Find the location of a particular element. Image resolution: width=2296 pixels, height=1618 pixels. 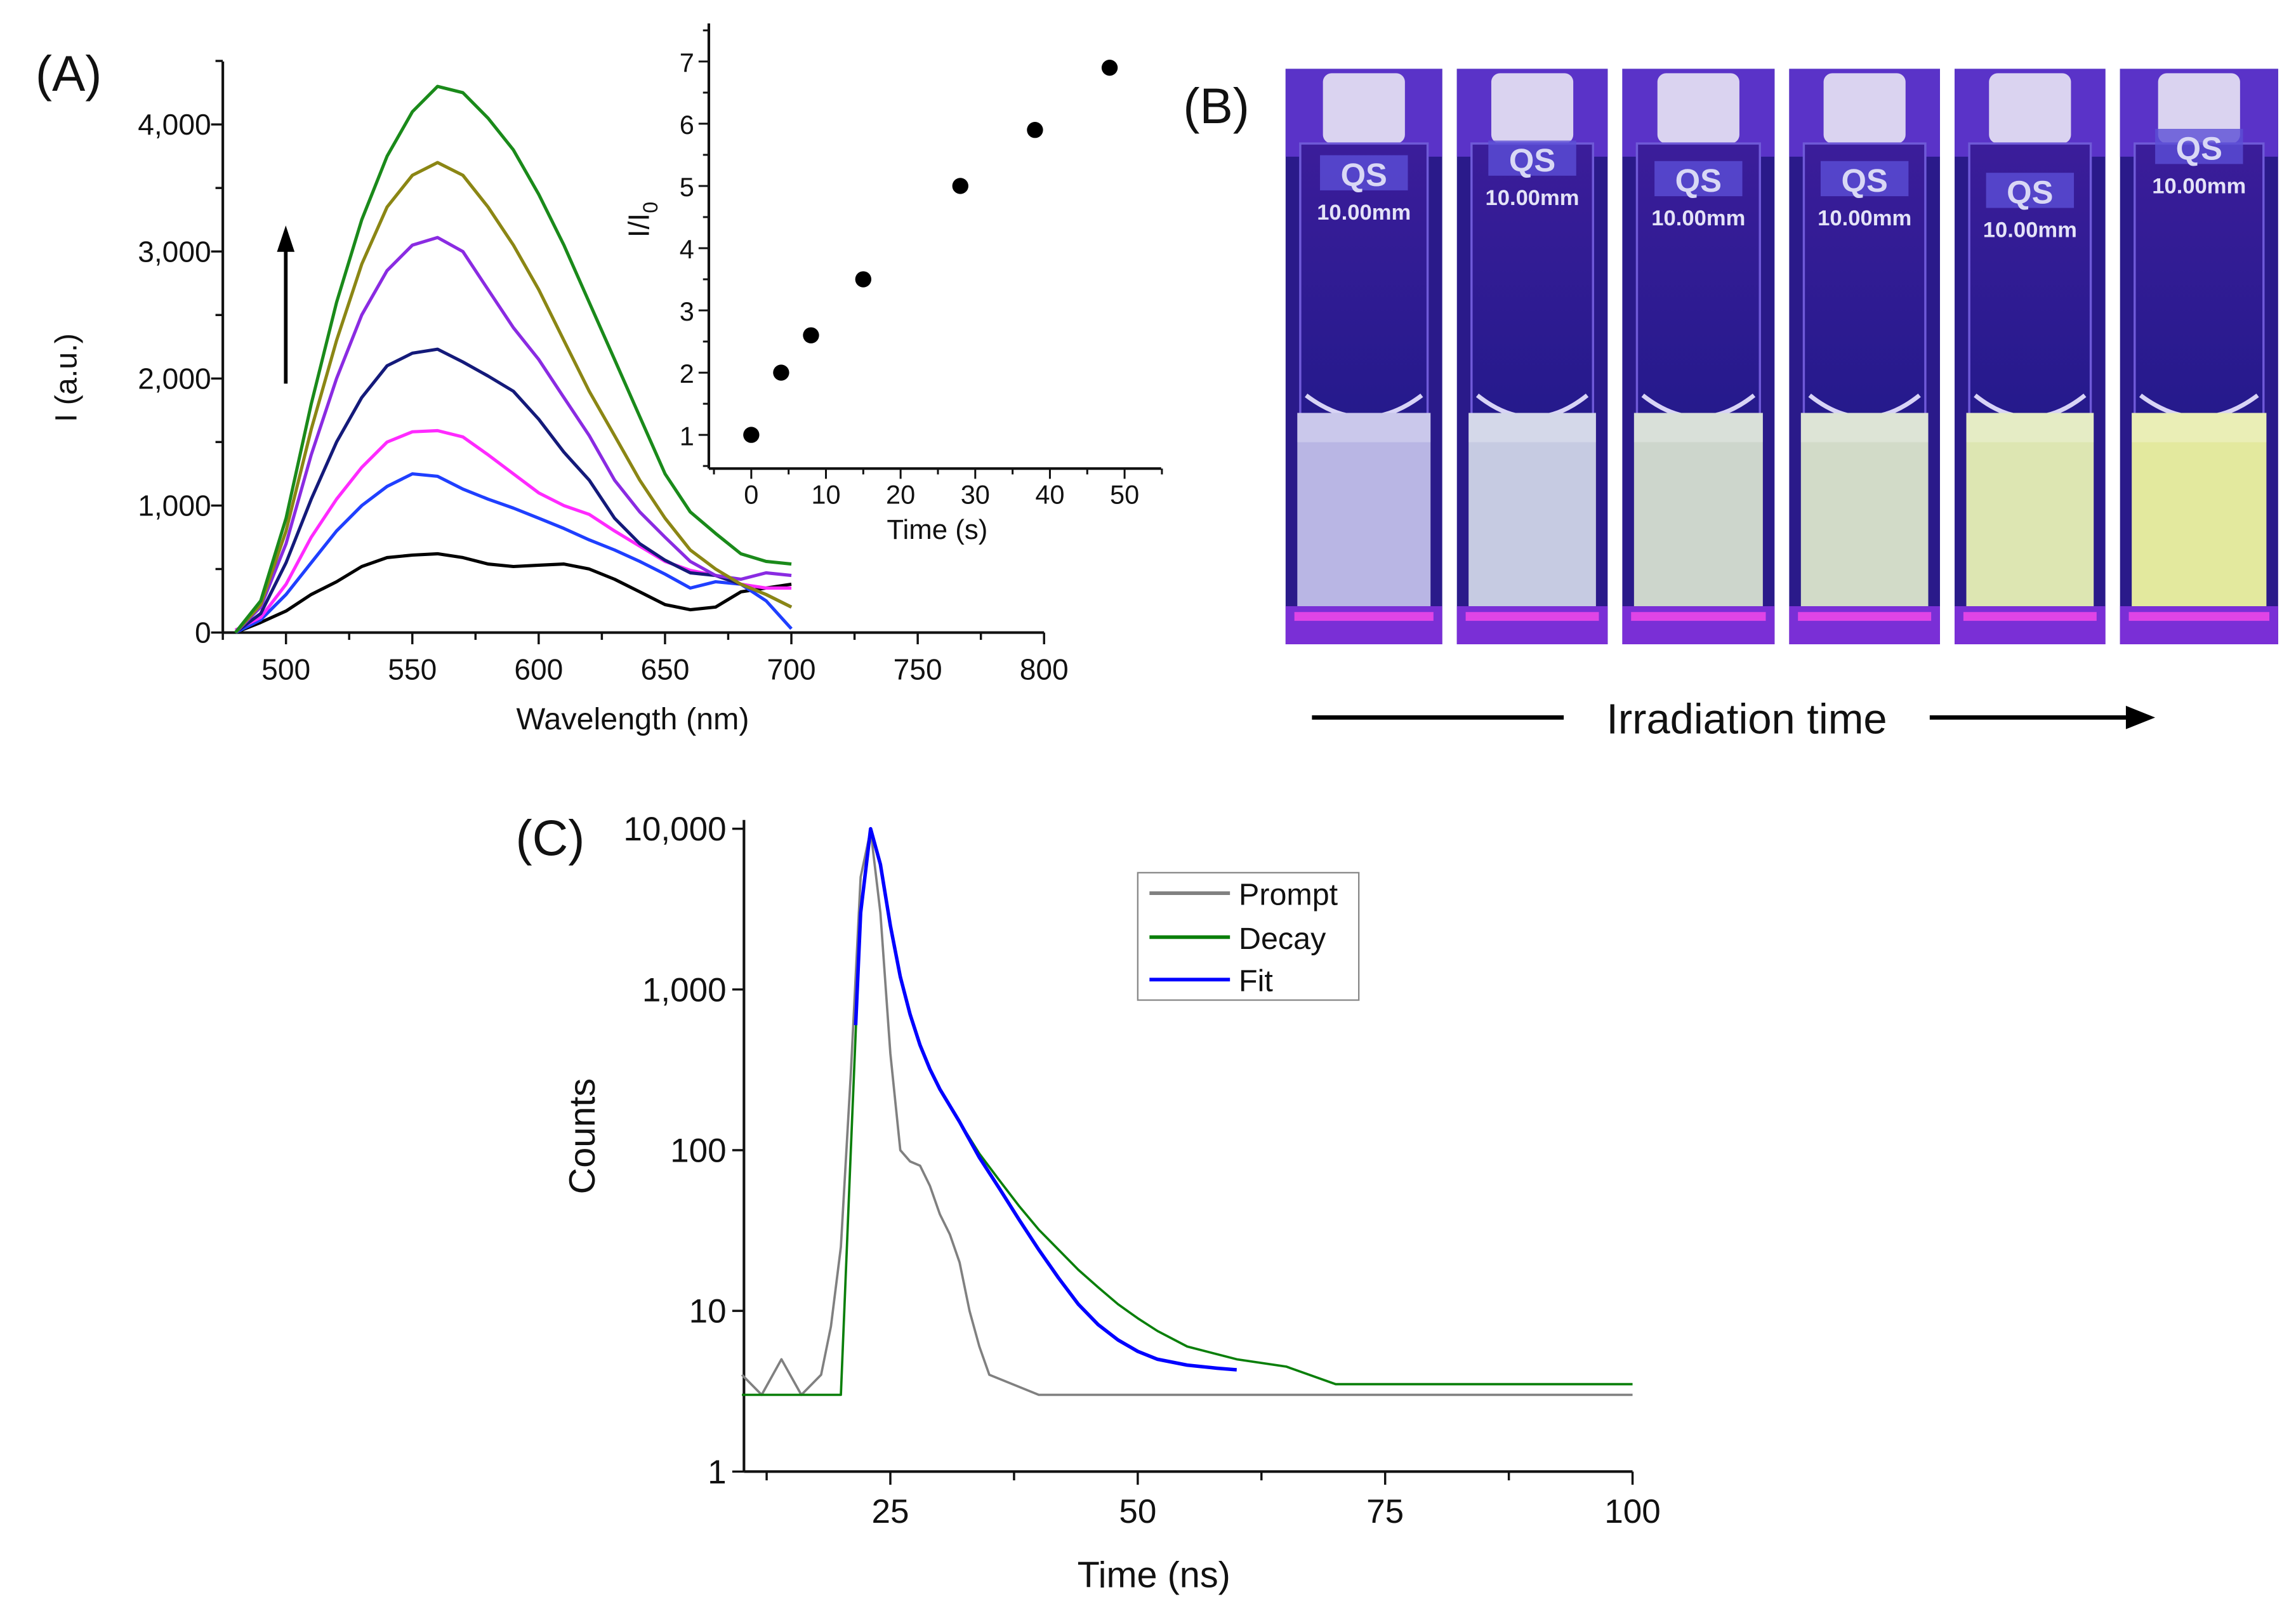

y-tick-label: 3,000 is located at coordinates (175, 252).